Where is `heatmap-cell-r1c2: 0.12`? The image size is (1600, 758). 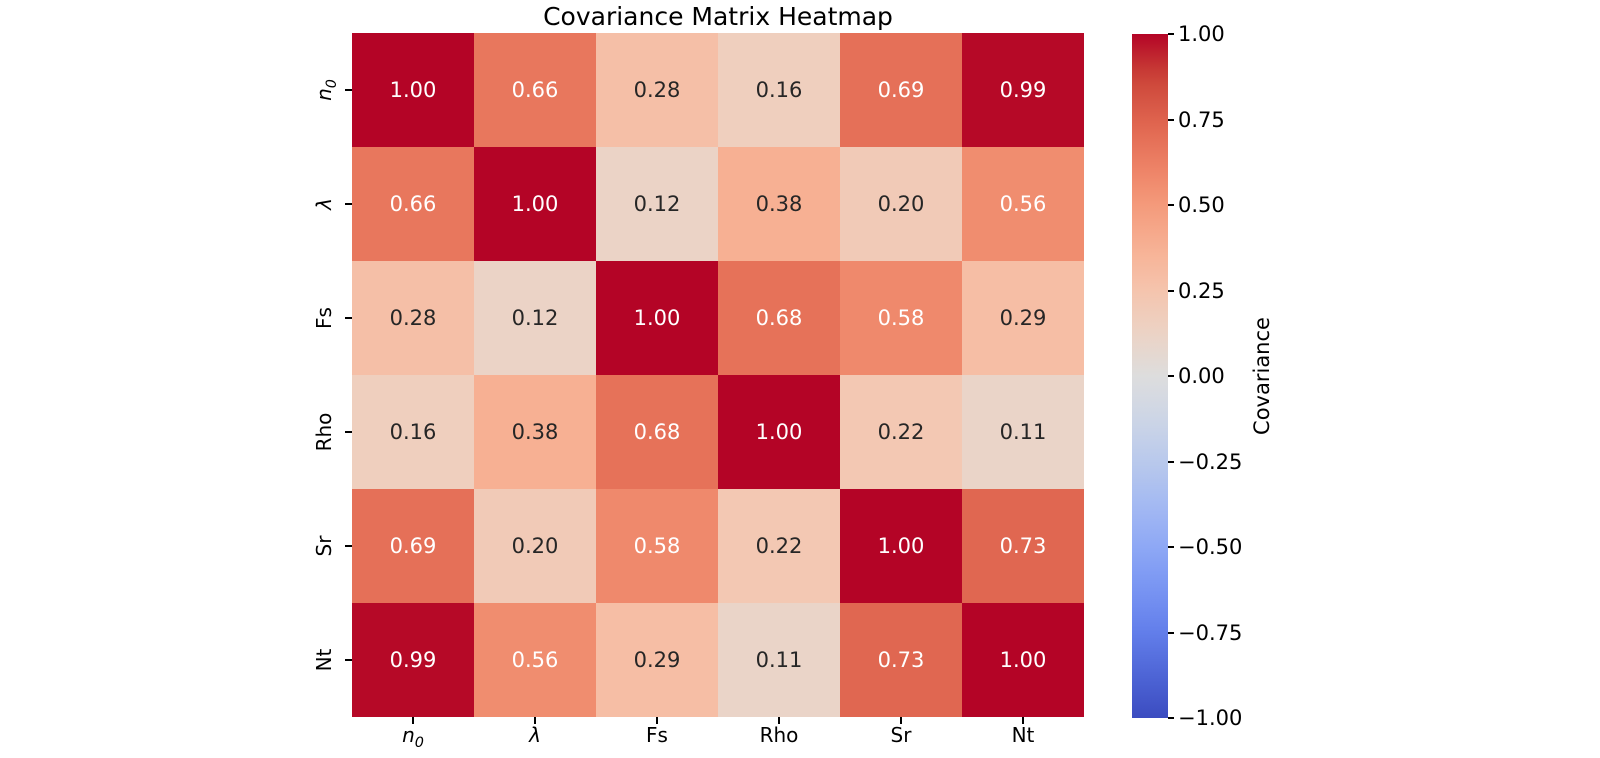 heatmap-cell-r1c2: 0.12 is located at coordinates (657, 204).